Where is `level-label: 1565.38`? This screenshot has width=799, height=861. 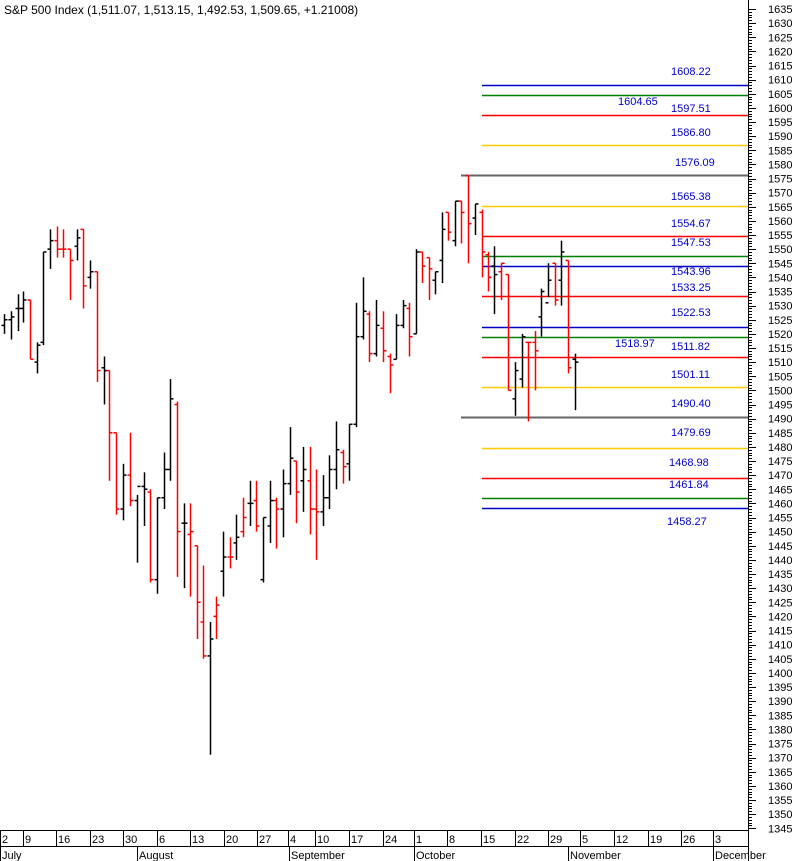 level-label: 1565.38 is located at coordinates (691, 197).